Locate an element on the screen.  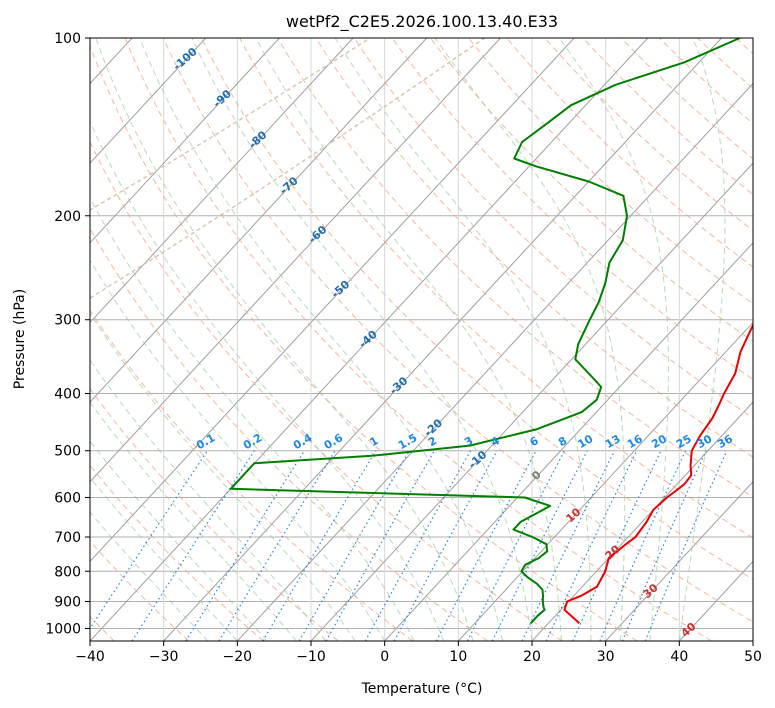
y-tick-label: 100 is located at coordinates (67, 39).